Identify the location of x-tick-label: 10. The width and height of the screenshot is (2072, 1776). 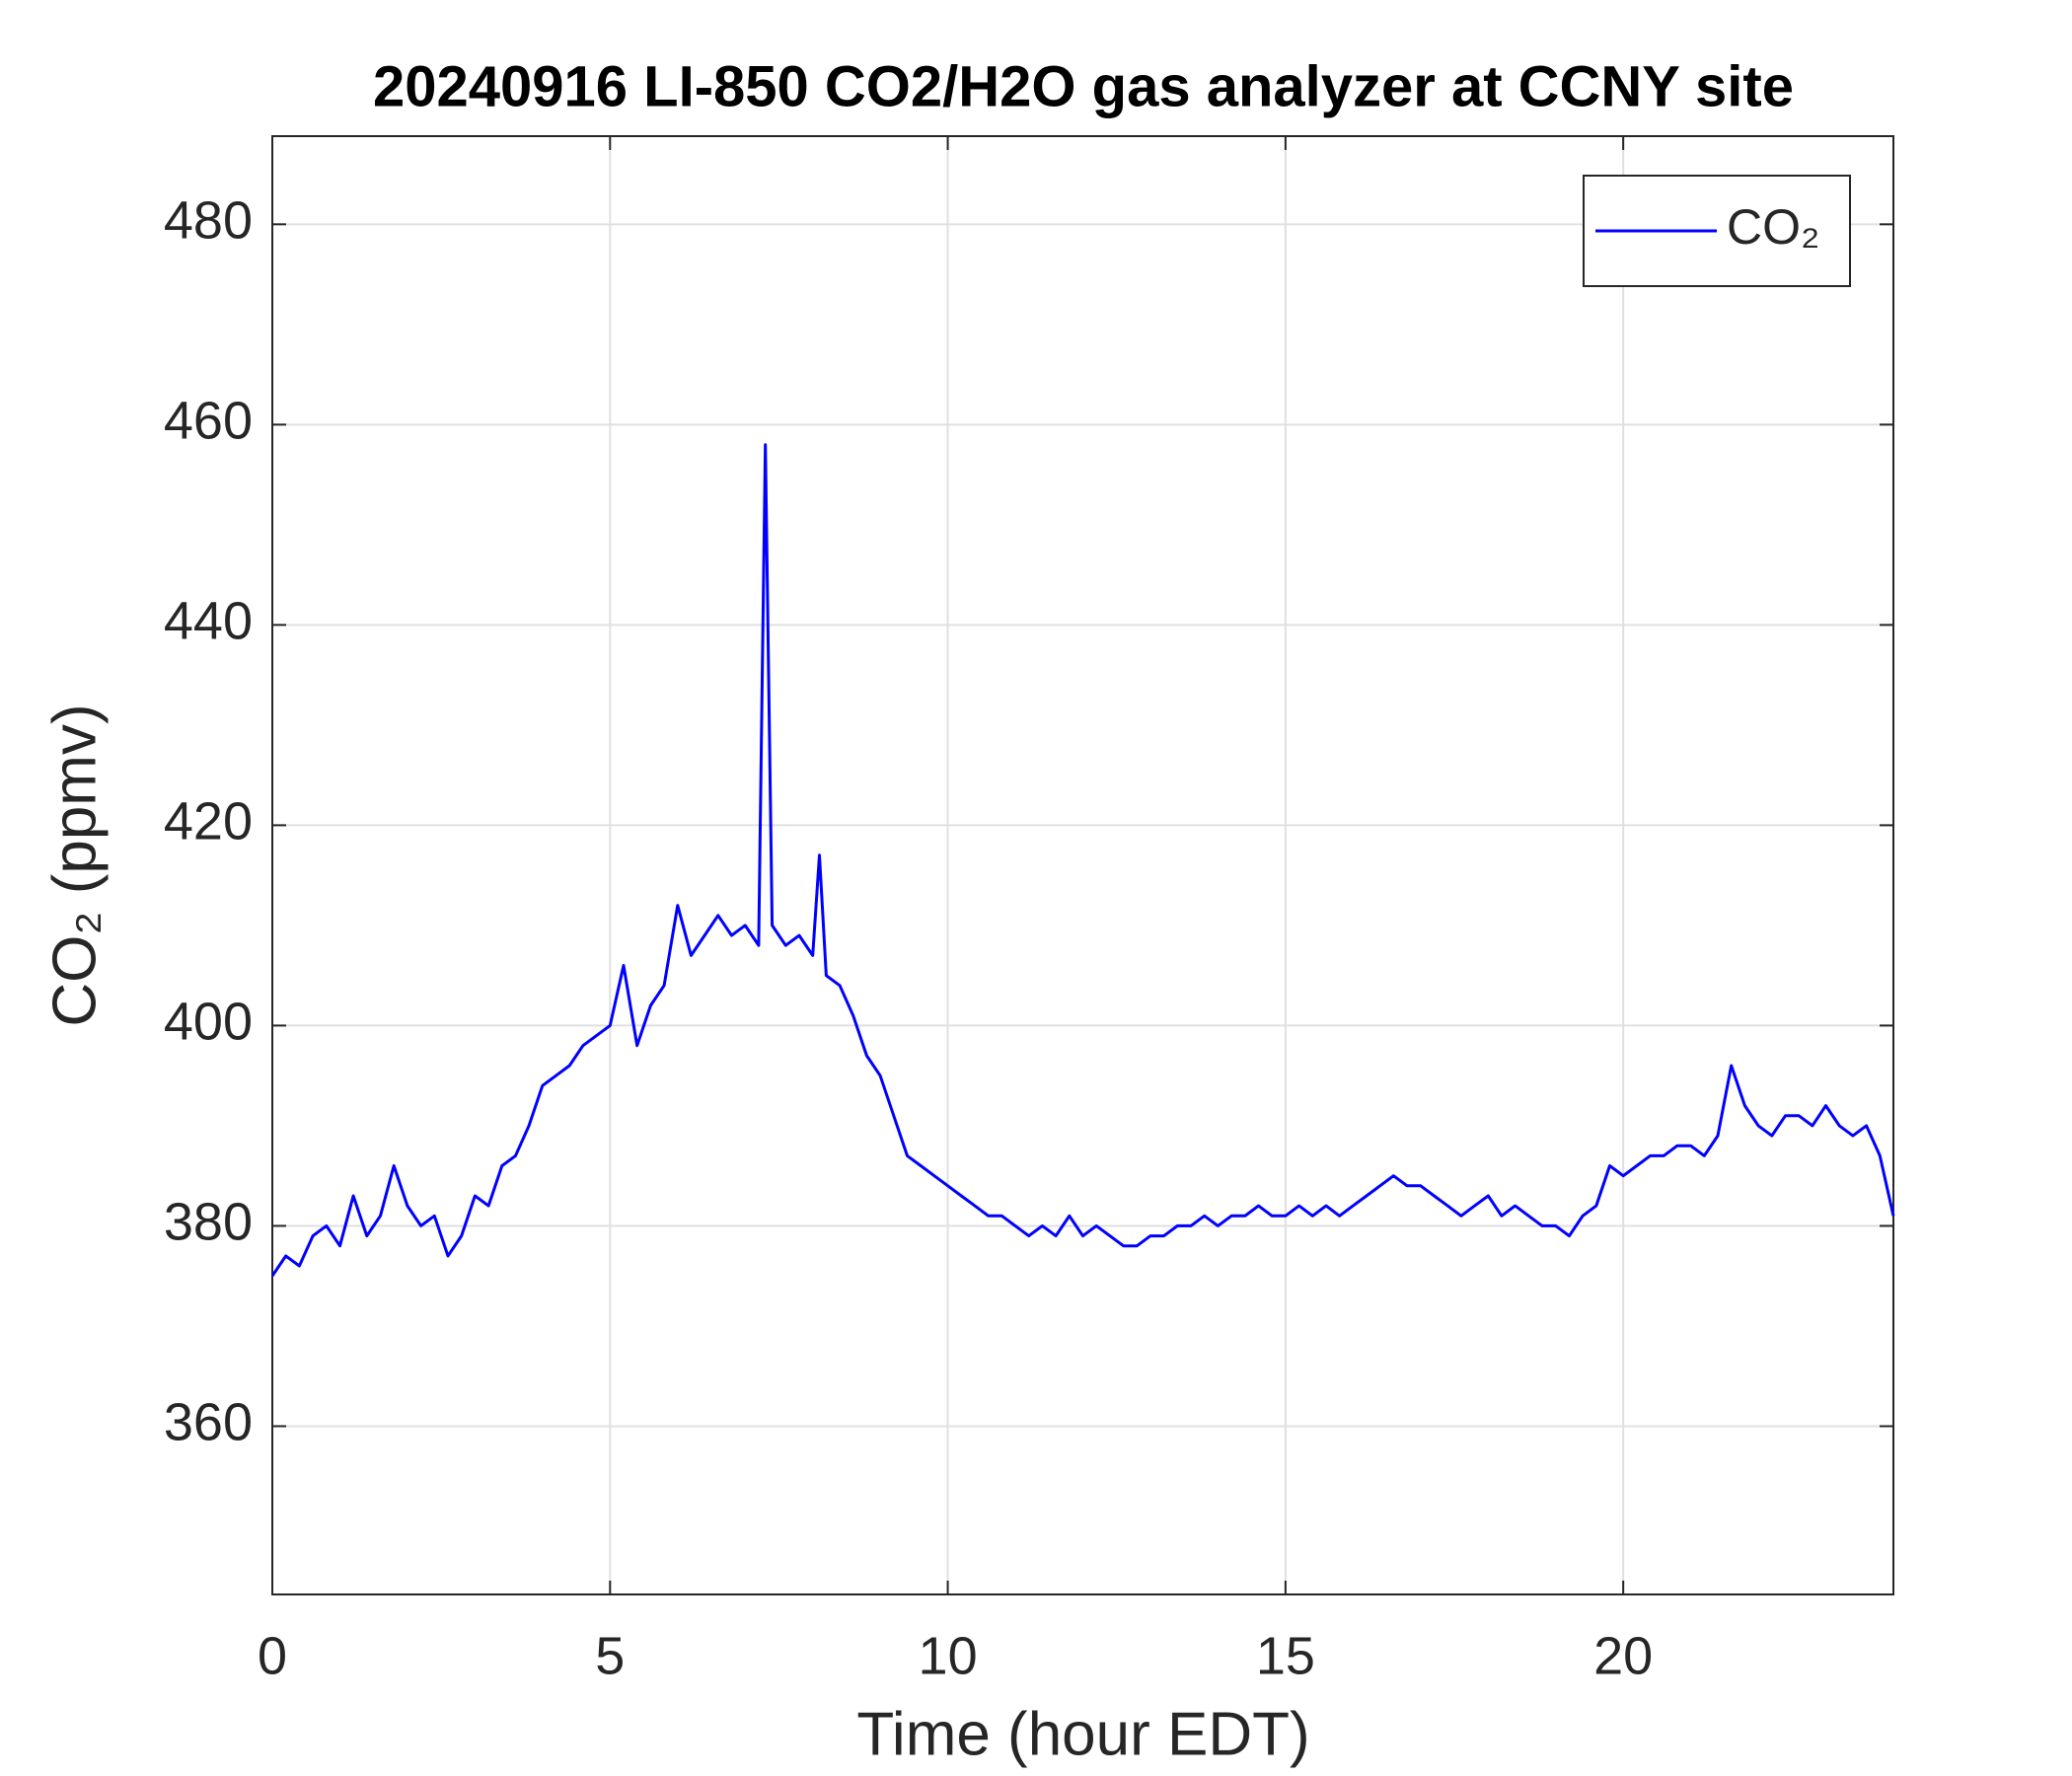
(949, 1655).